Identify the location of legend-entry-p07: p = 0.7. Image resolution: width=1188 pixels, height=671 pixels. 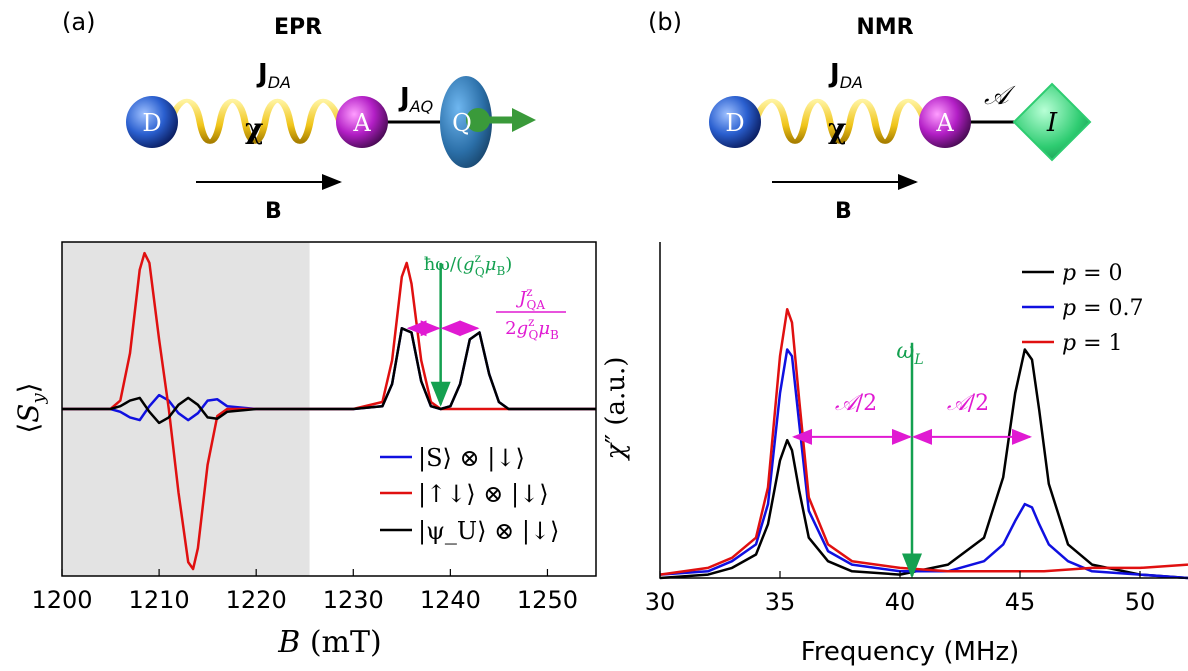
(1103, 308).